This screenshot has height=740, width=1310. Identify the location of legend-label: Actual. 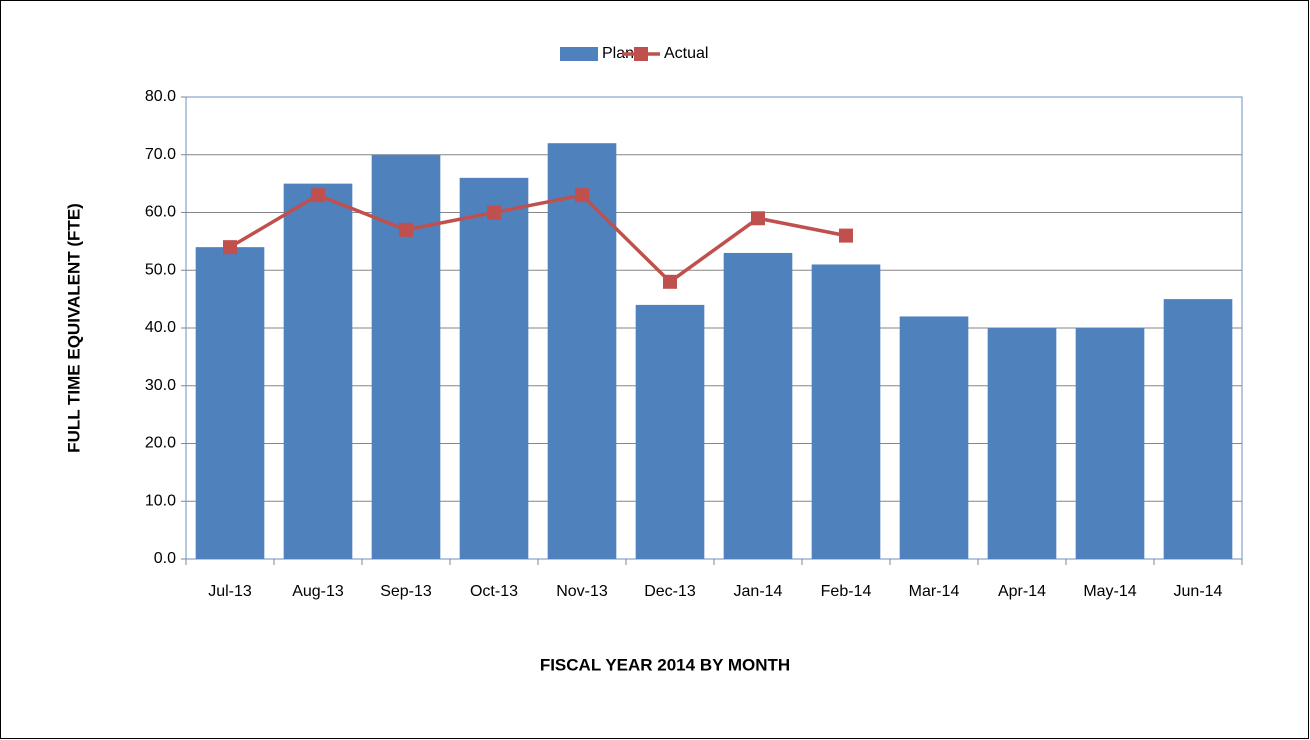
(686, 53).